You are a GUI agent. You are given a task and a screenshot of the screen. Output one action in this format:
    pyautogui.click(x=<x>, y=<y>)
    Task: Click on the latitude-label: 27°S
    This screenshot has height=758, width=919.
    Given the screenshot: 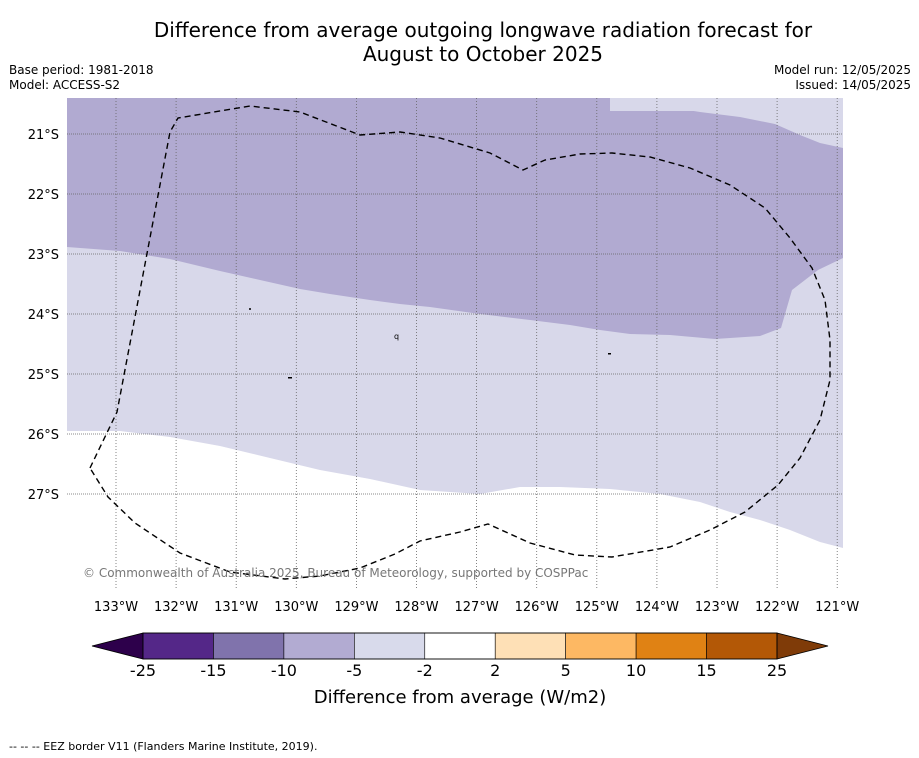 What is the action you would take?
    pyautogui.click(x=43, y=495)
    